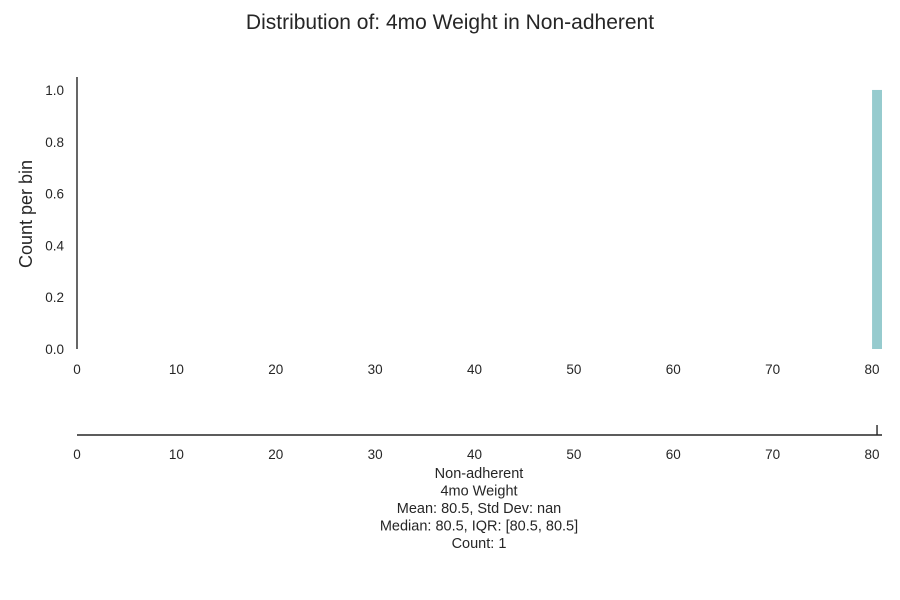 The image size is (900, 600). Describe the element at coordinates (474, 454) in the screenshot. I see `rug-x-tick-label: 40` at that location.